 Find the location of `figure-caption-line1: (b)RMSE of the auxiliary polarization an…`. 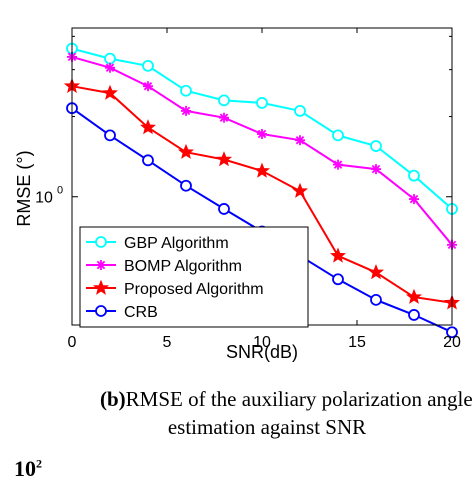

figure-caption-line1: (b)RMSE of the auxiliary polarization an… is located at coordinates (287, 399).